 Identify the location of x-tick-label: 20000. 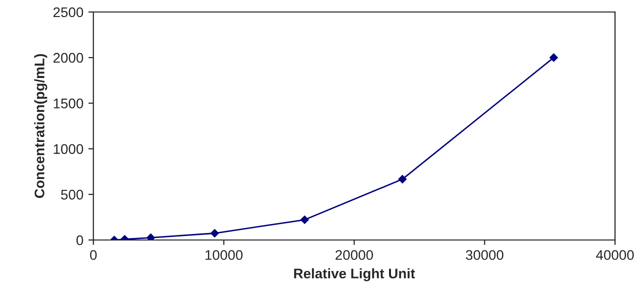
(354, 255).